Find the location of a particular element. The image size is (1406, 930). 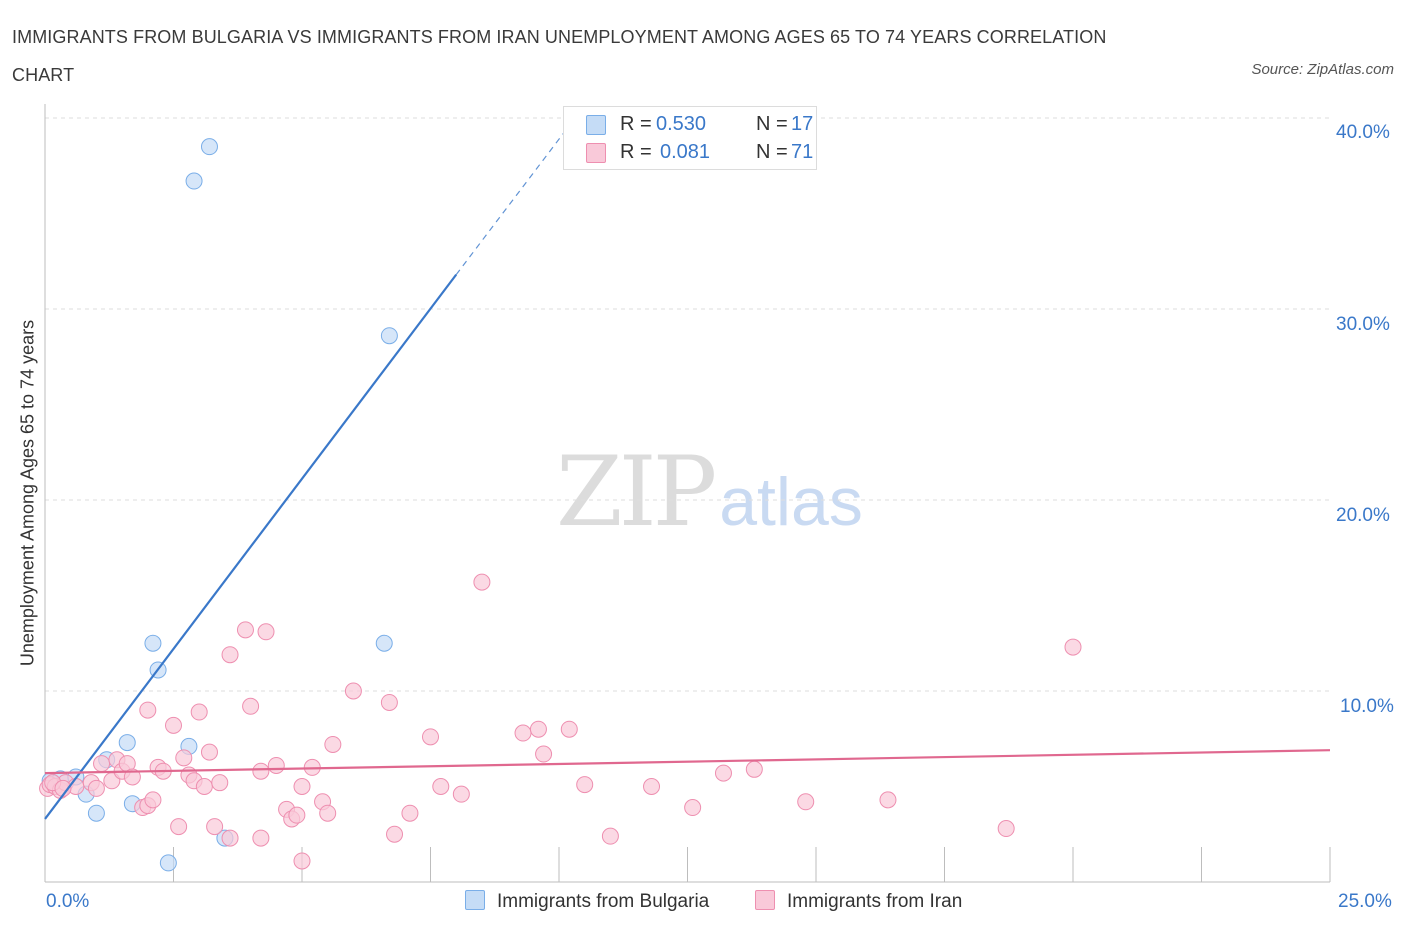

legend-r-value-iran: 0.081 is located at coordinates (685, 152).